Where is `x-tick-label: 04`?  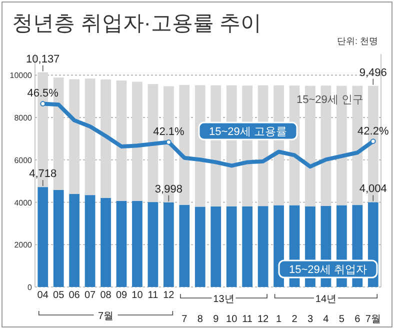
x-tick-label: 04 is located at coordinates (43, 295).